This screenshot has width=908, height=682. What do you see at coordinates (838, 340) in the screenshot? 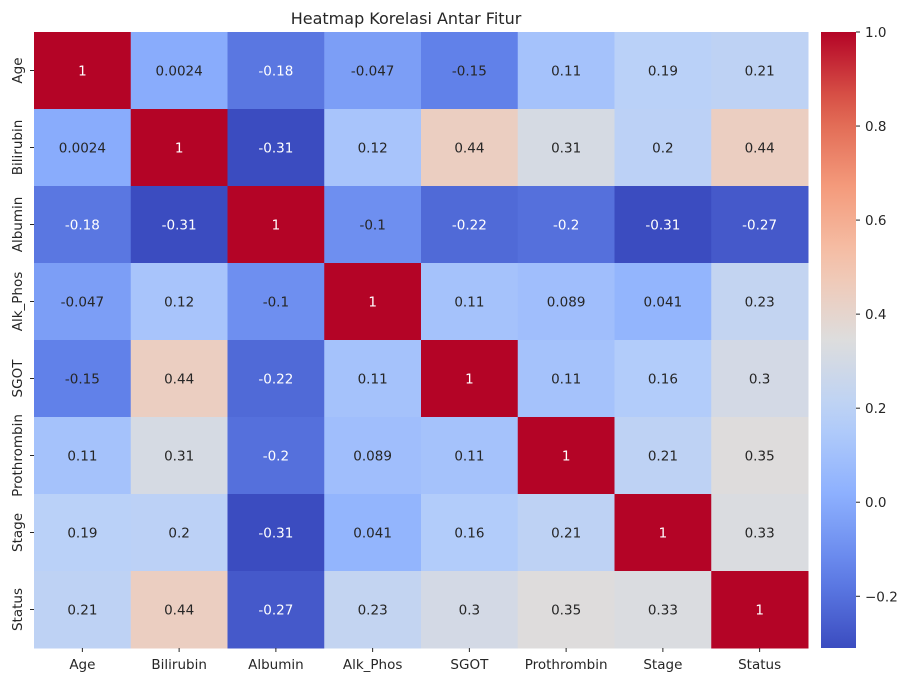
I see `colorbar-gradient` at bounding box center [838, 340].